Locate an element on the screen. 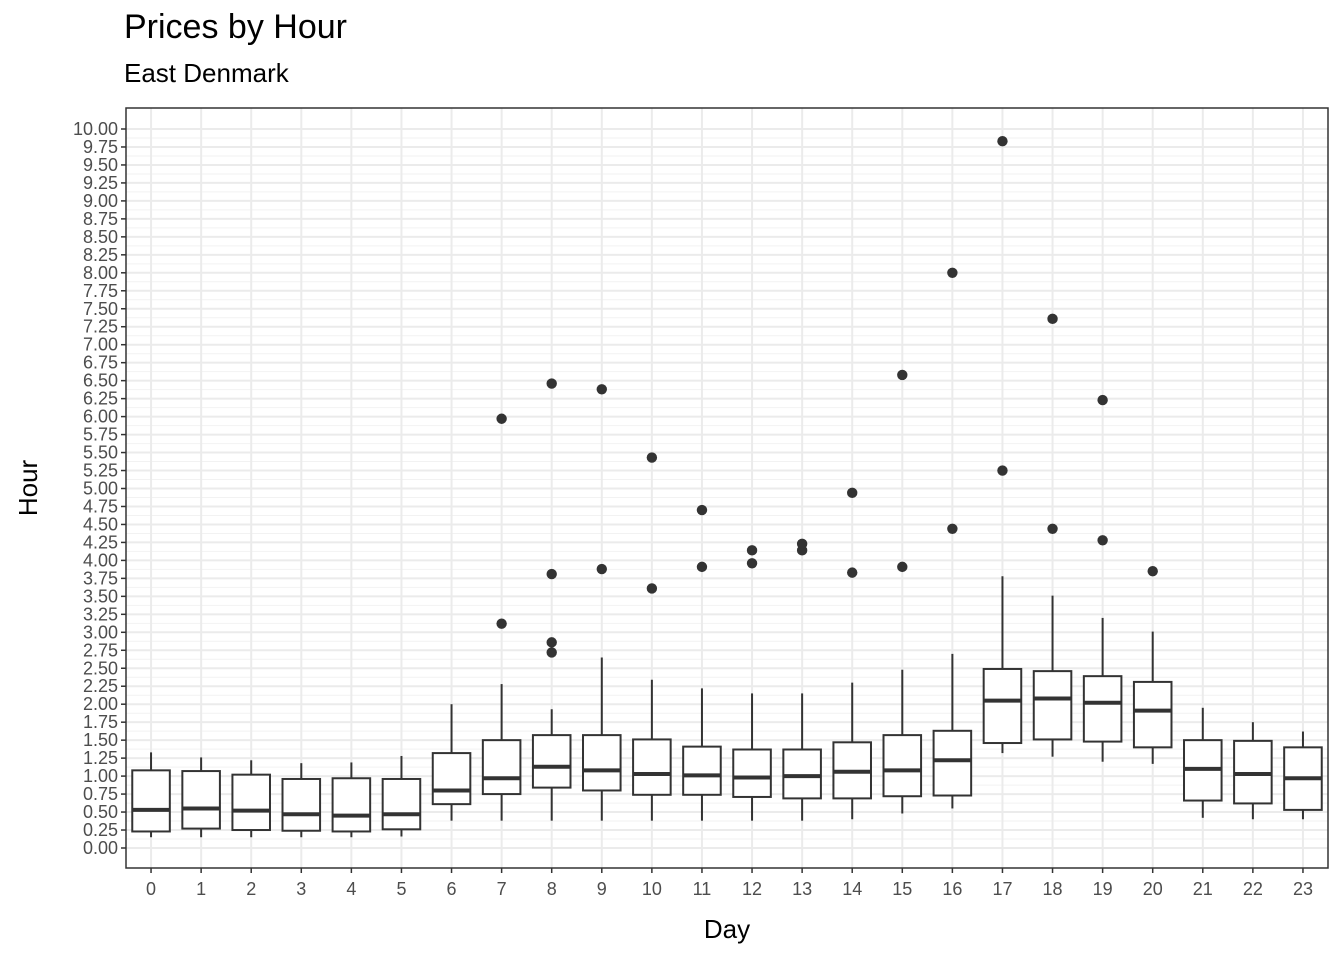 The width and height of the screenshot is (1344, 960). y-tick-label: 0.75 is located at coordinates (100, 794).